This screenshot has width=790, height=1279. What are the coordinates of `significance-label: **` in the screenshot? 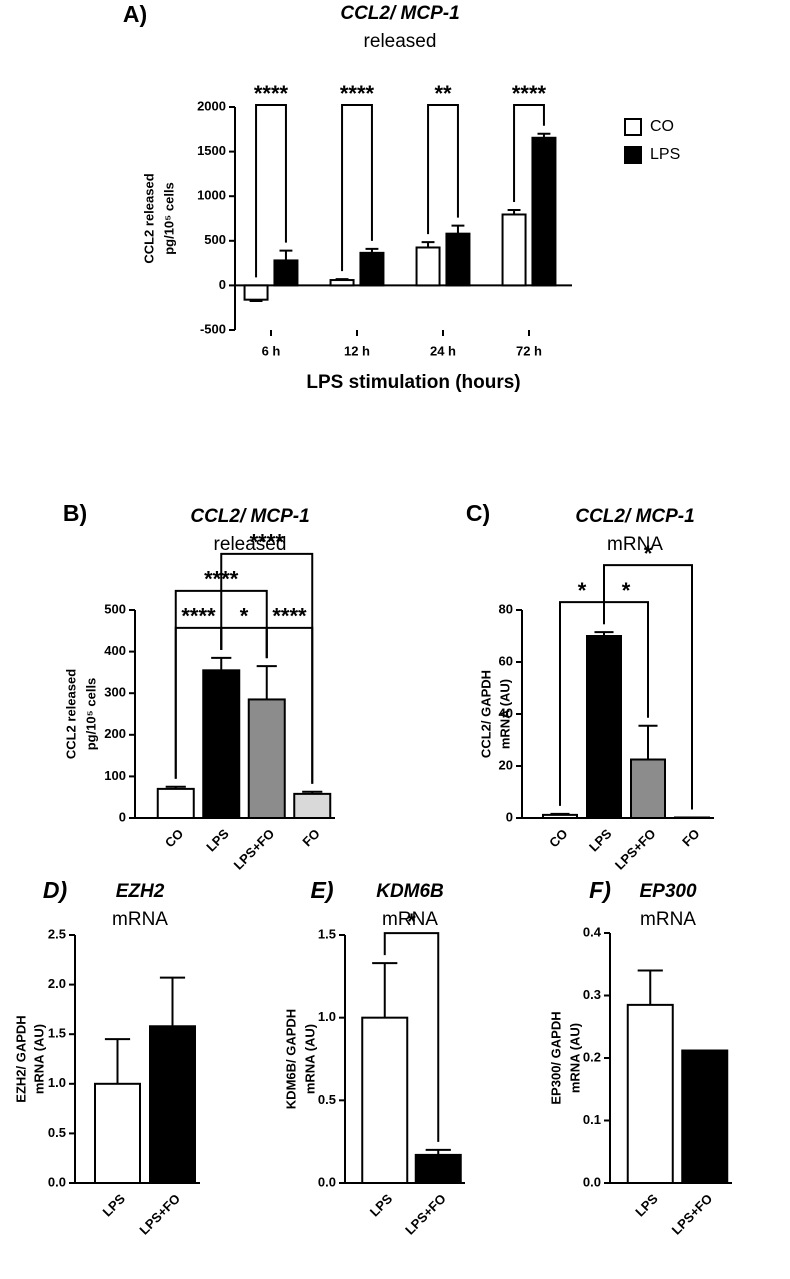 It's located at (443, 93).